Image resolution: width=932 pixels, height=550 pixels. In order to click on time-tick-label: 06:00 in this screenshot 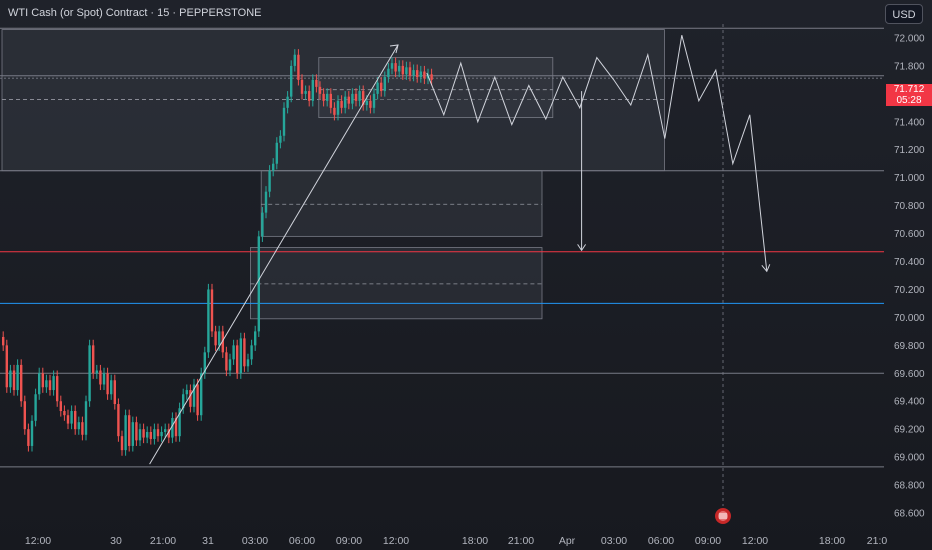, I will do `click(661, 541)`.